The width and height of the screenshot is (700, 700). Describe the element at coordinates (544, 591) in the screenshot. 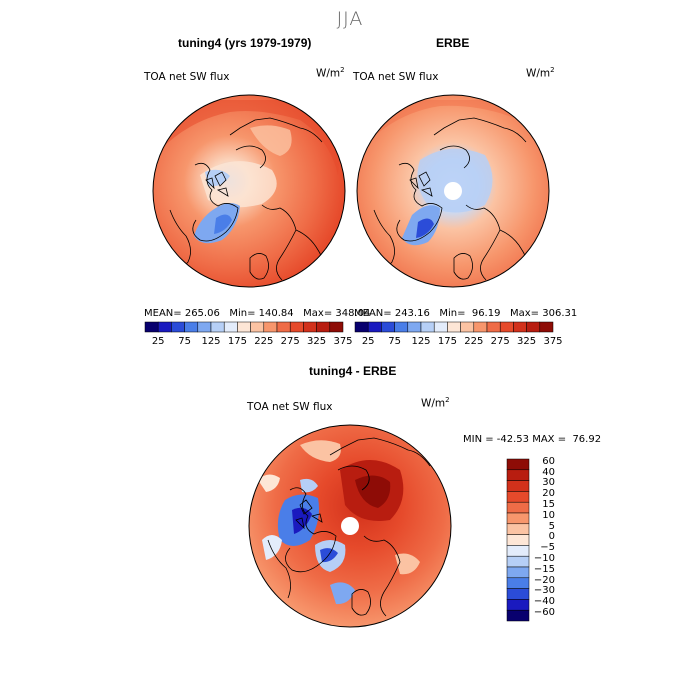

I see `colorbar-tick-label: −30` at that location.